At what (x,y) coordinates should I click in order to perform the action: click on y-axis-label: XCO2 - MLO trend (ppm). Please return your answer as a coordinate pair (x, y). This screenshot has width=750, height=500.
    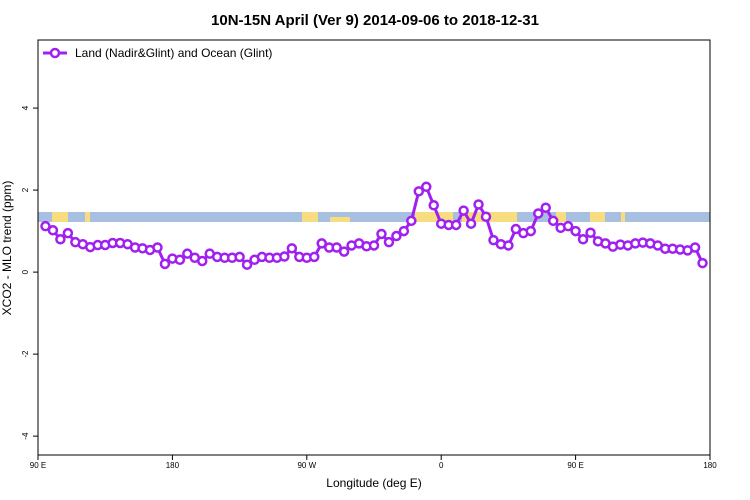
    Looking at the image, I should click on (7, 248).